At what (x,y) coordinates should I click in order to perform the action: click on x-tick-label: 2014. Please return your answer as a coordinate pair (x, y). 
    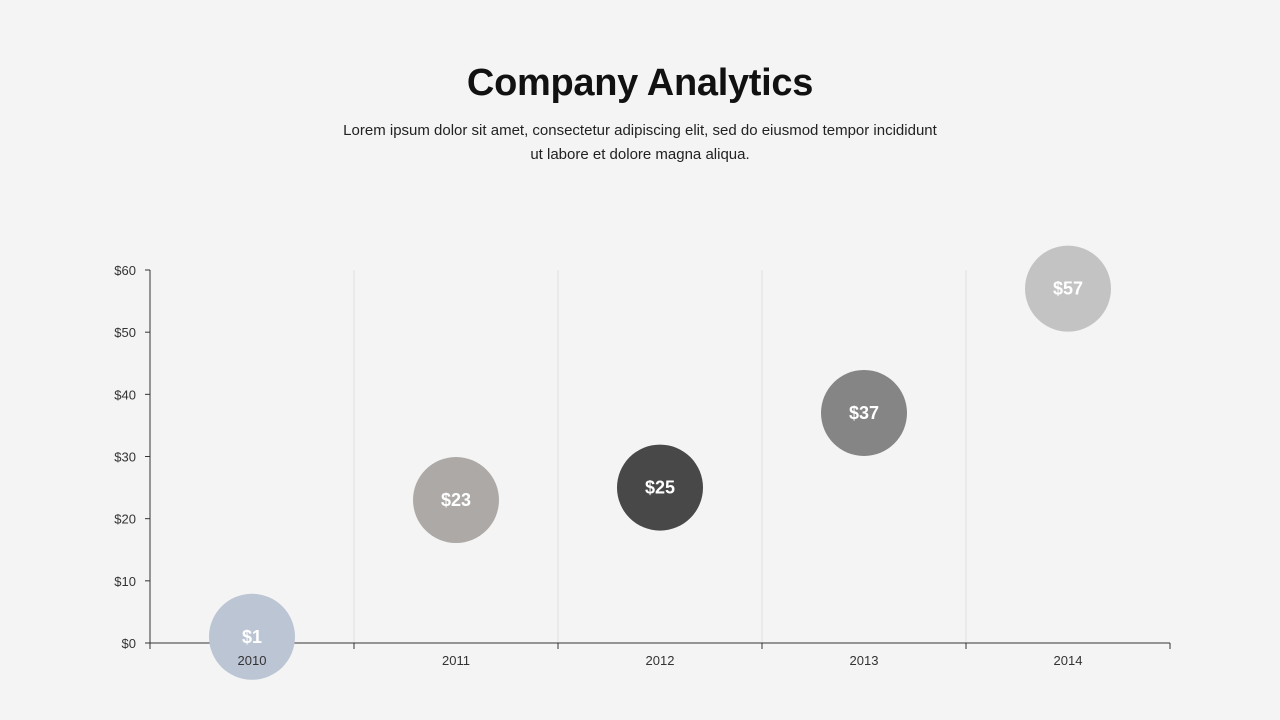
    Looking at the image, I should click on (1068, 660).